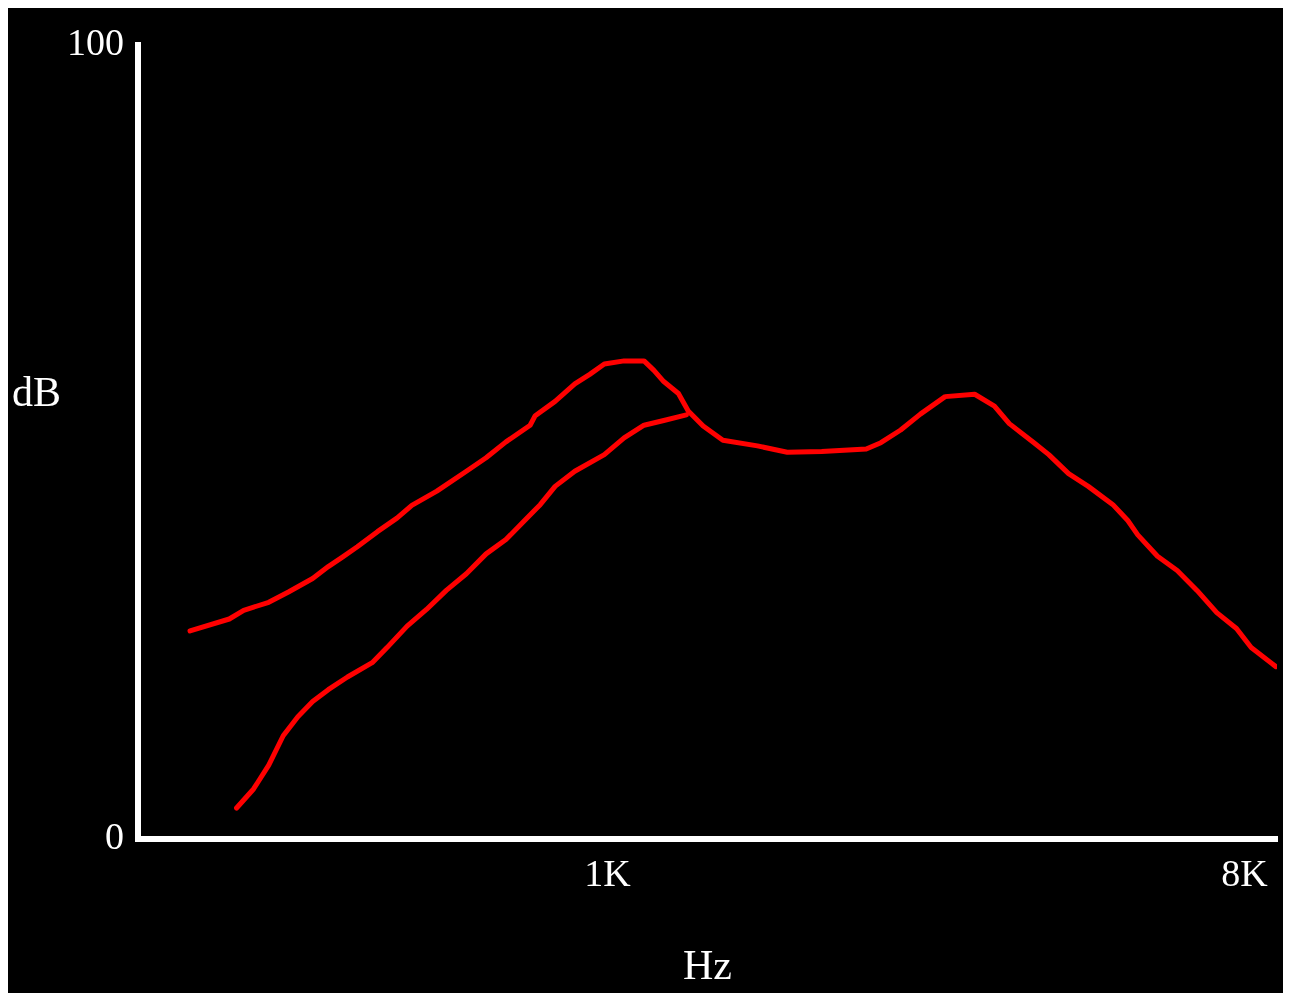  I want to click on x-tick-label: 1K, so click(608, 872).